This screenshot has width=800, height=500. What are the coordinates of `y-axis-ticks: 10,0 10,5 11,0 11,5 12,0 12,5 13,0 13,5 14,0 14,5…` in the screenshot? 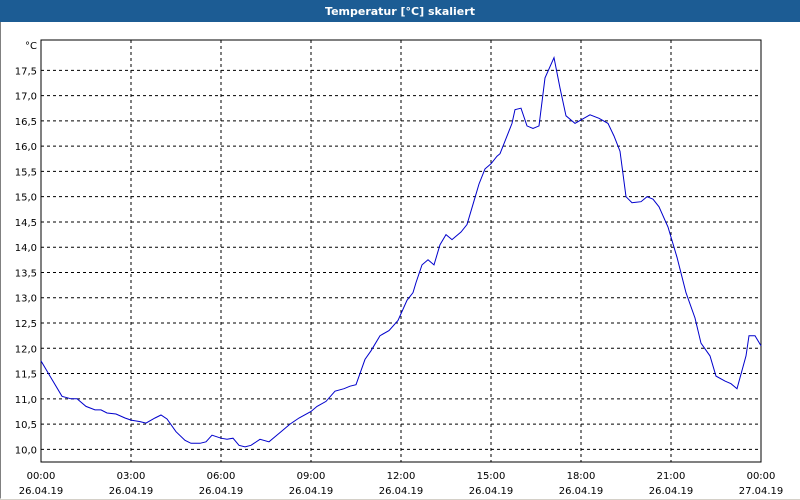 It's located at (26, 261).